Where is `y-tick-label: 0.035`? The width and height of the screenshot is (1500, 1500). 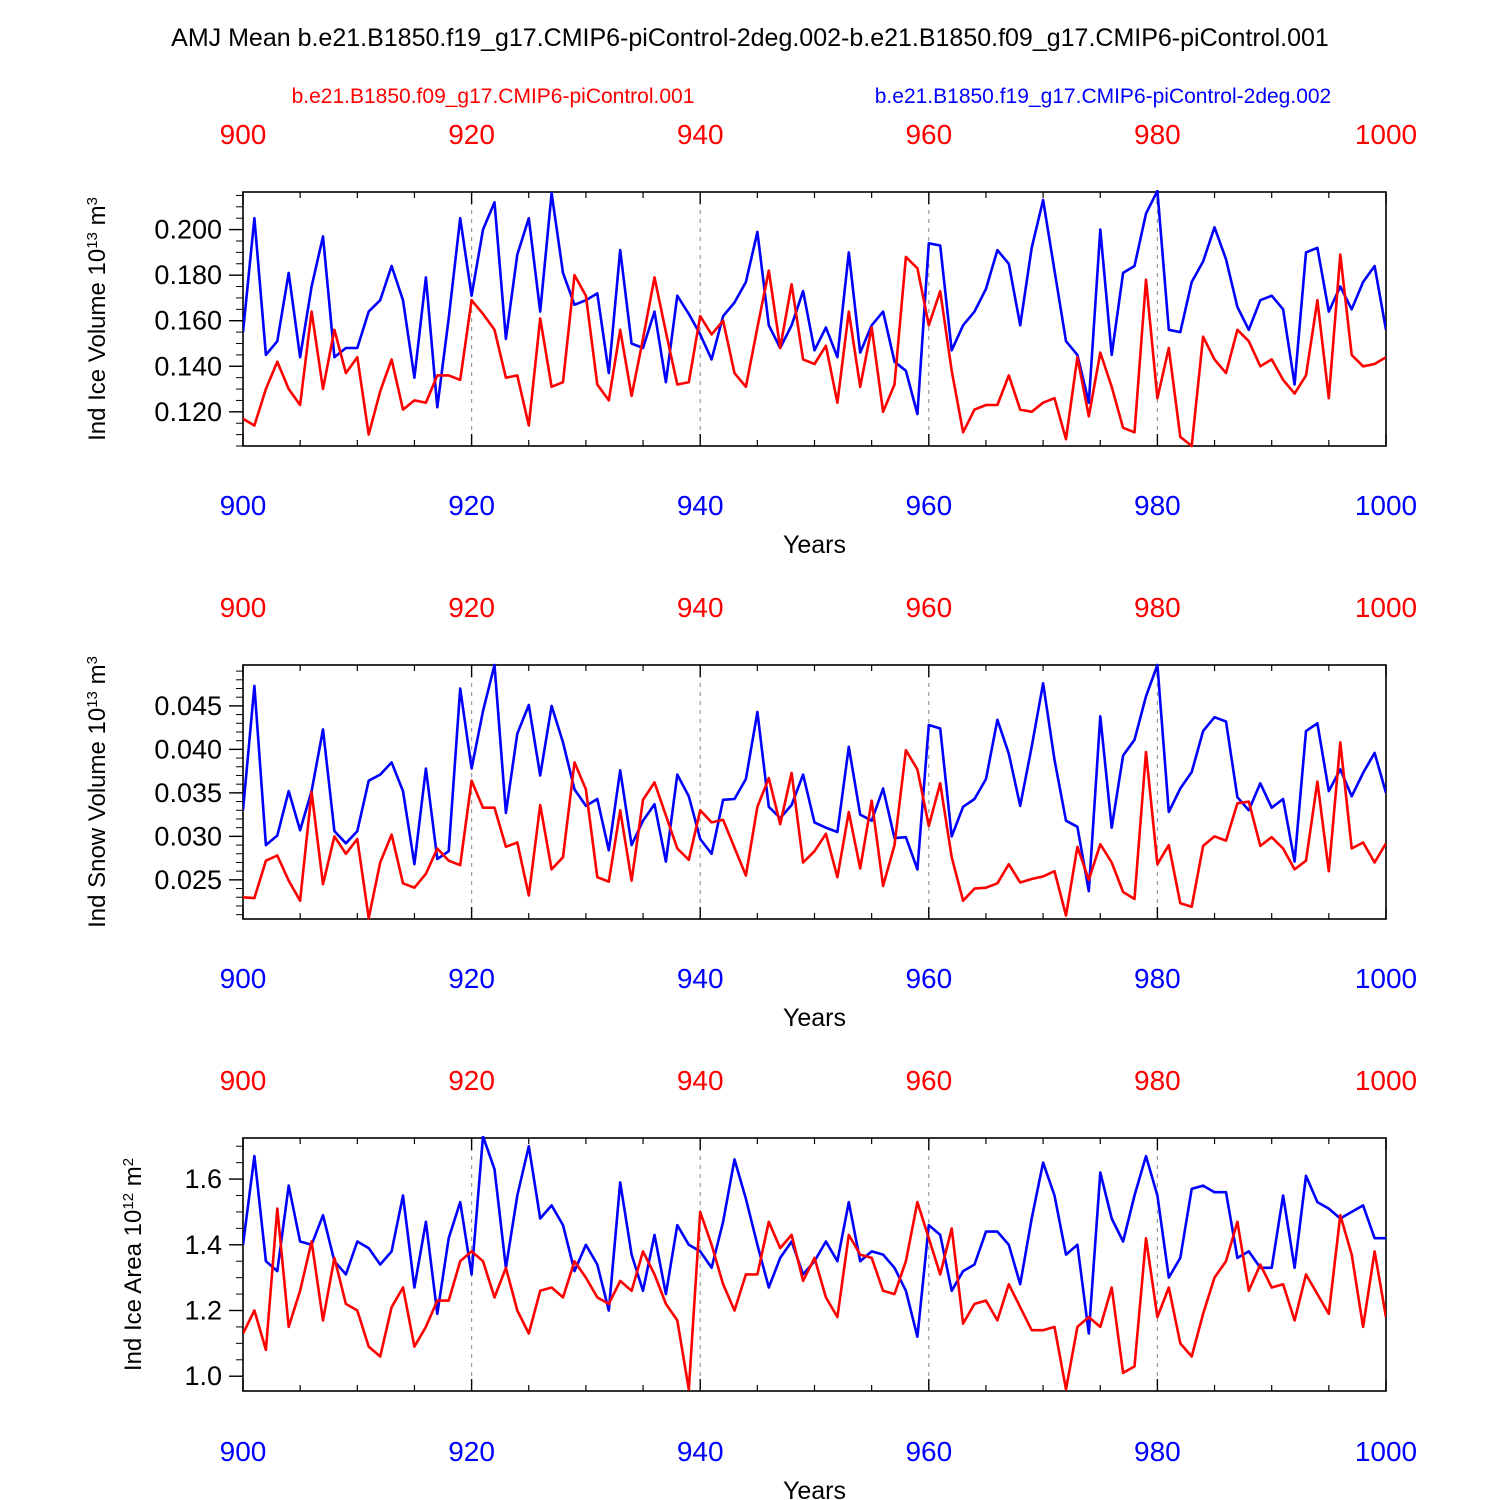 y-tick-label: 0.035 is located at coordinates (188, 793).